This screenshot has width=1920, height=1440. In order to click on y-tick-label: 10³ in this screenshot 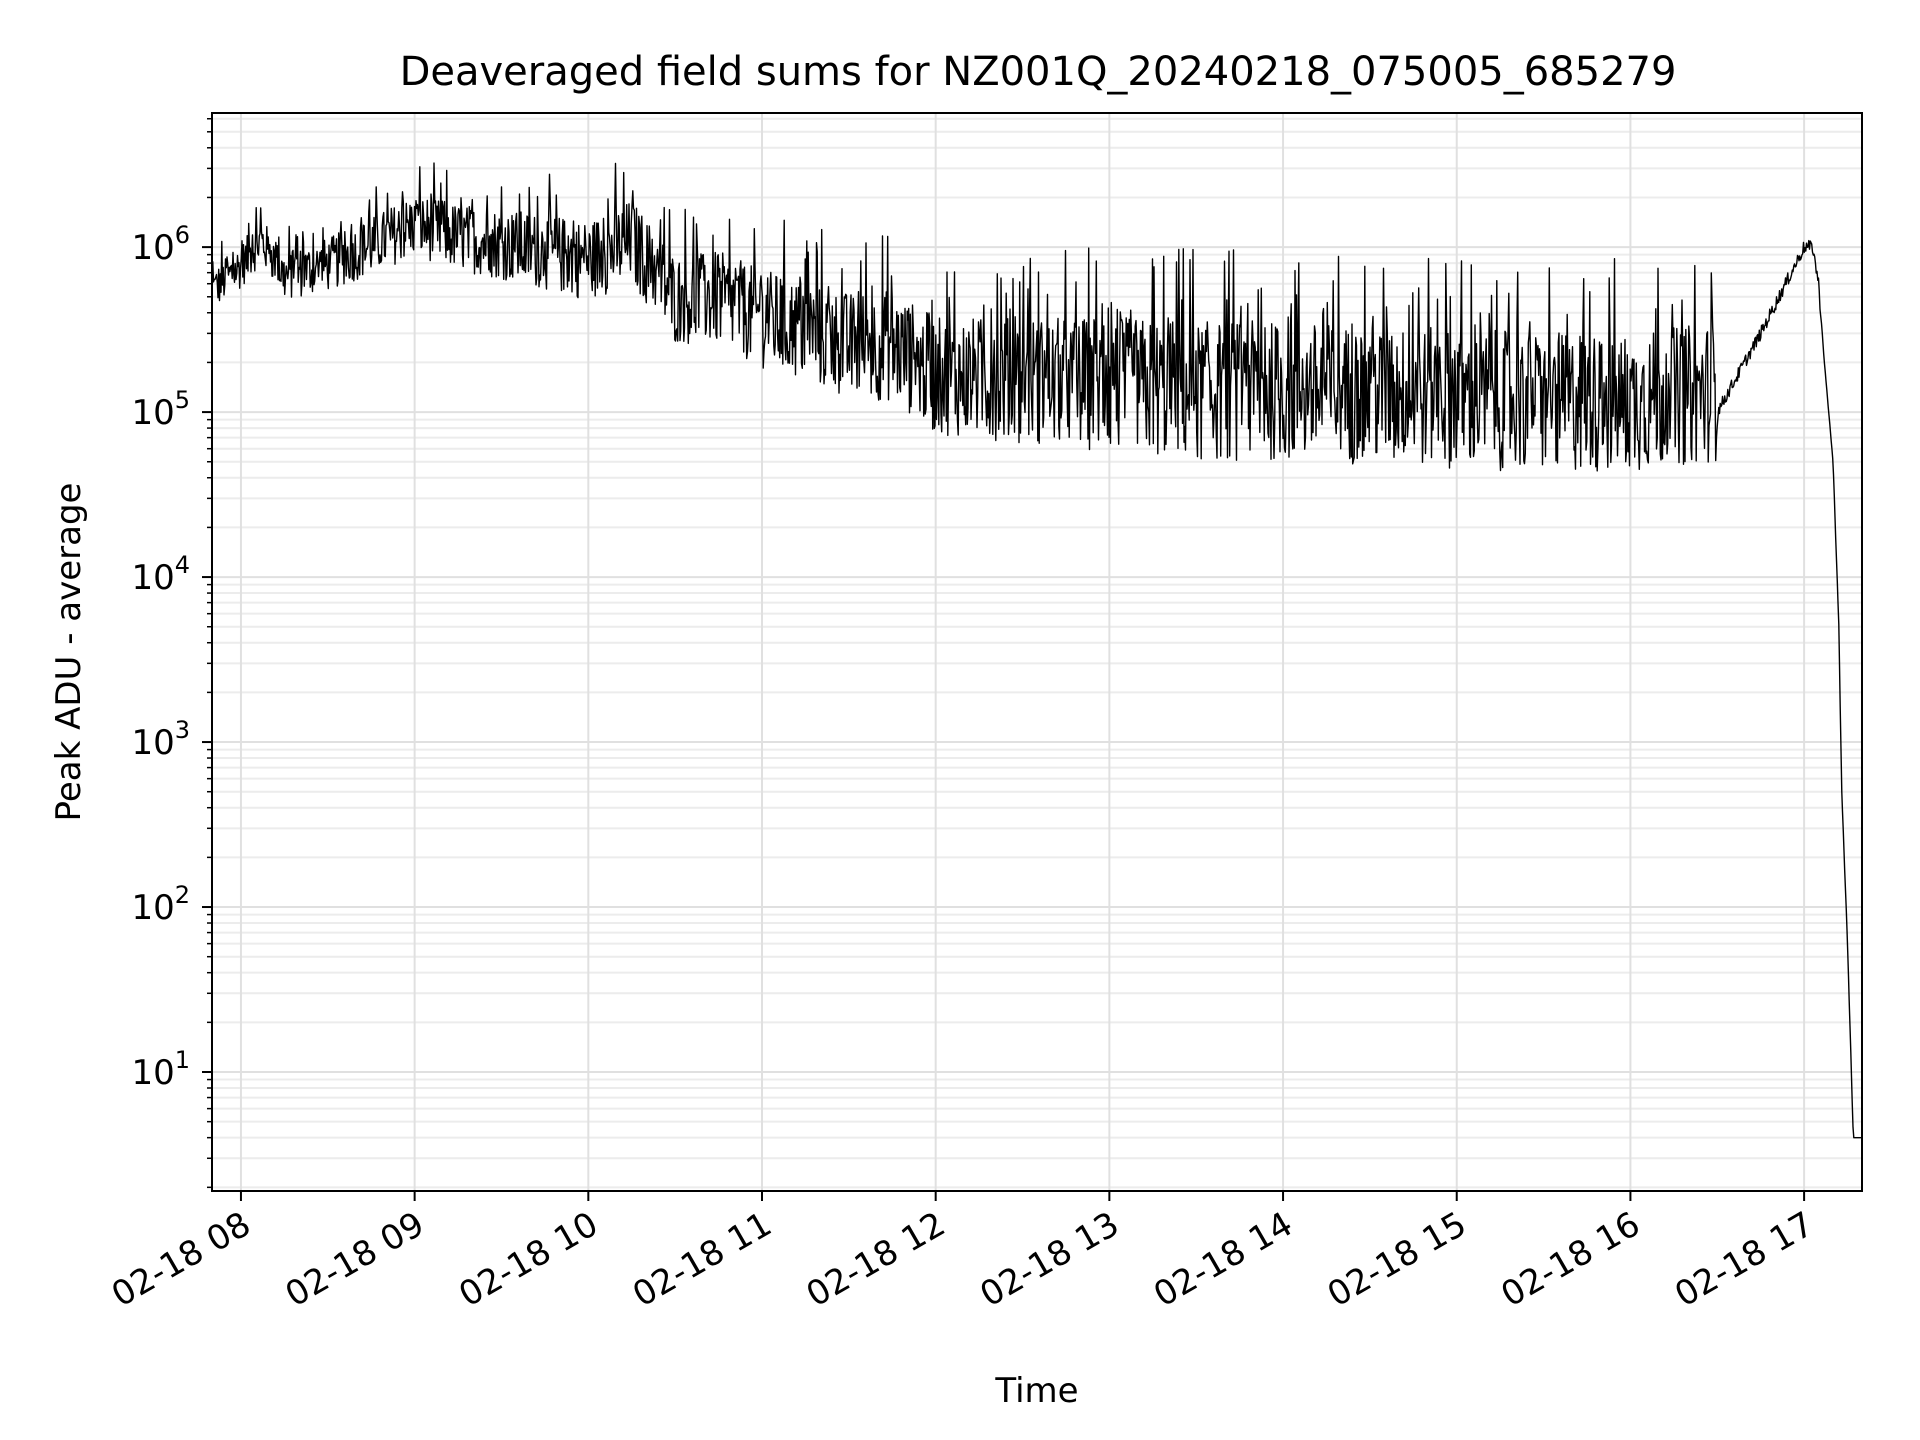, I will do `click(160, 739)`.